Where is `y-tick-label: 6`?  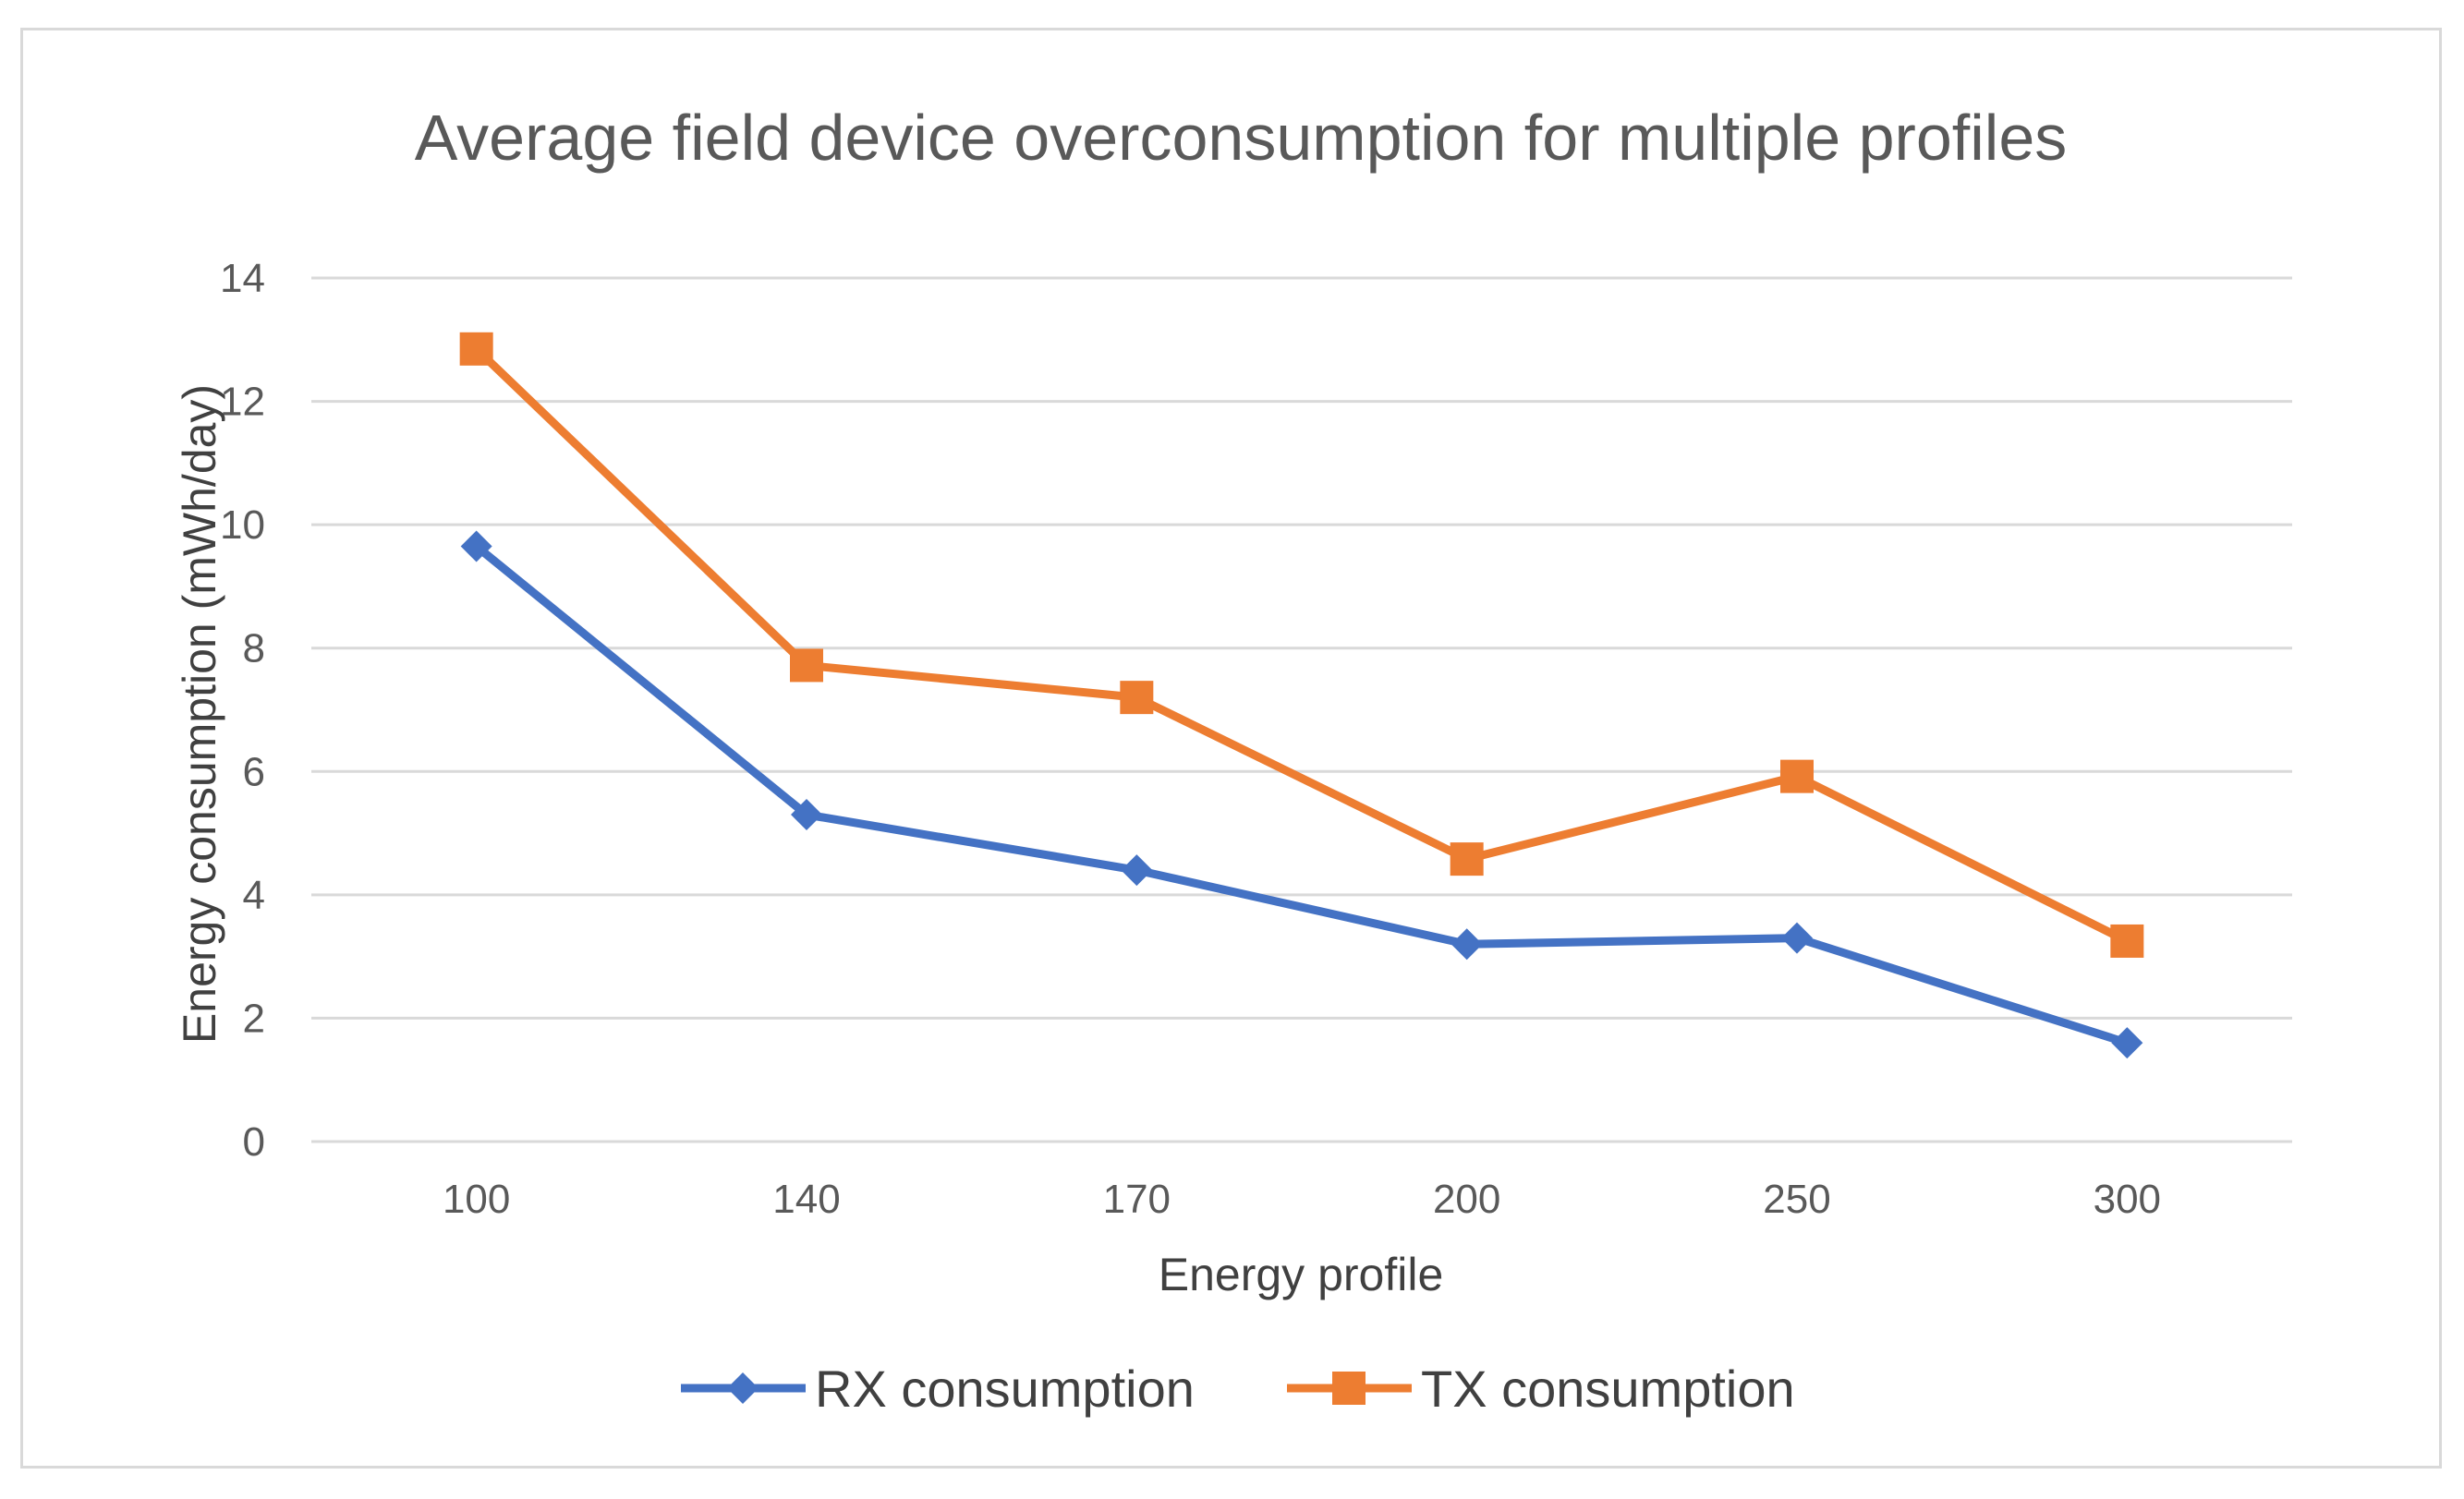 y-tick-label: 6 is located at coordinates (254, 771).